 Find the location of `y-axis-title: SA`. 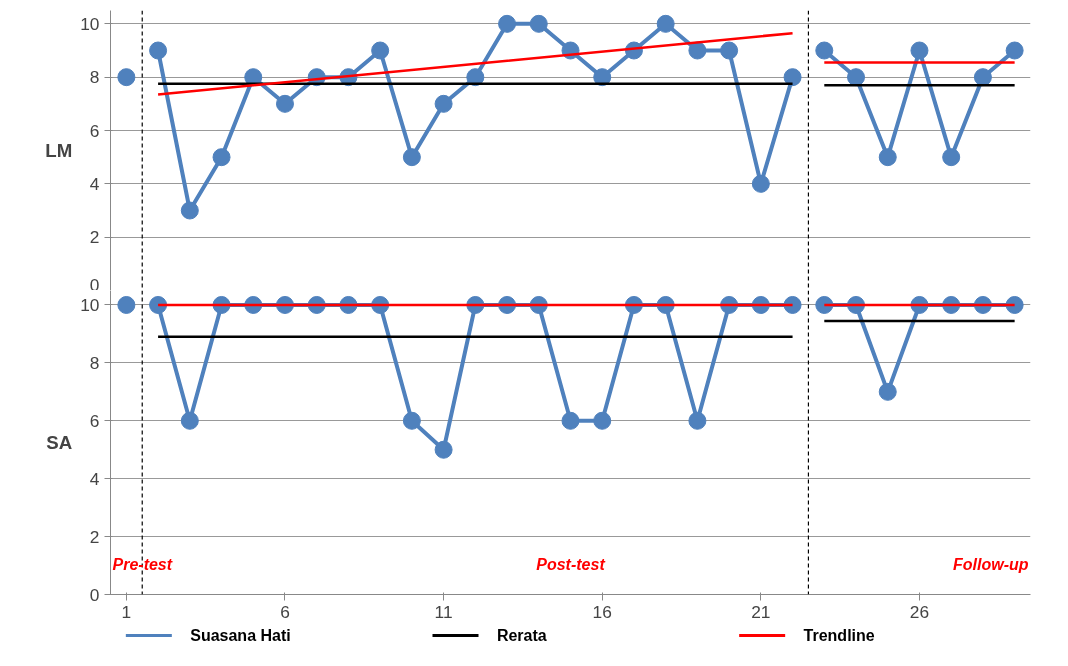

y-axis-title: SA is located at coordinates (59, 442).